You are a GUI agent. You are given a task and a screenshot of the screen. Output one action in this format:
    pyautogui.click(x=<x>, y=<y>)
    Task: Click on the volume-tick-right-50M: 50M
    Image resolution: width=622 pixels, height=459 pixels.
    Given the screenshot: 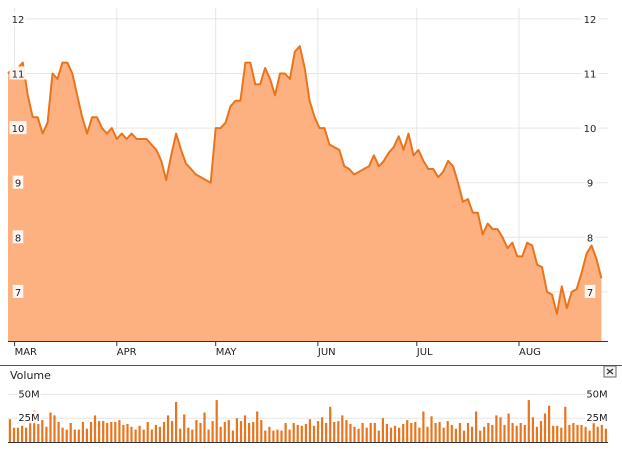 What is the action you would take?
    pyautogui.click(x=597, y=393)
    